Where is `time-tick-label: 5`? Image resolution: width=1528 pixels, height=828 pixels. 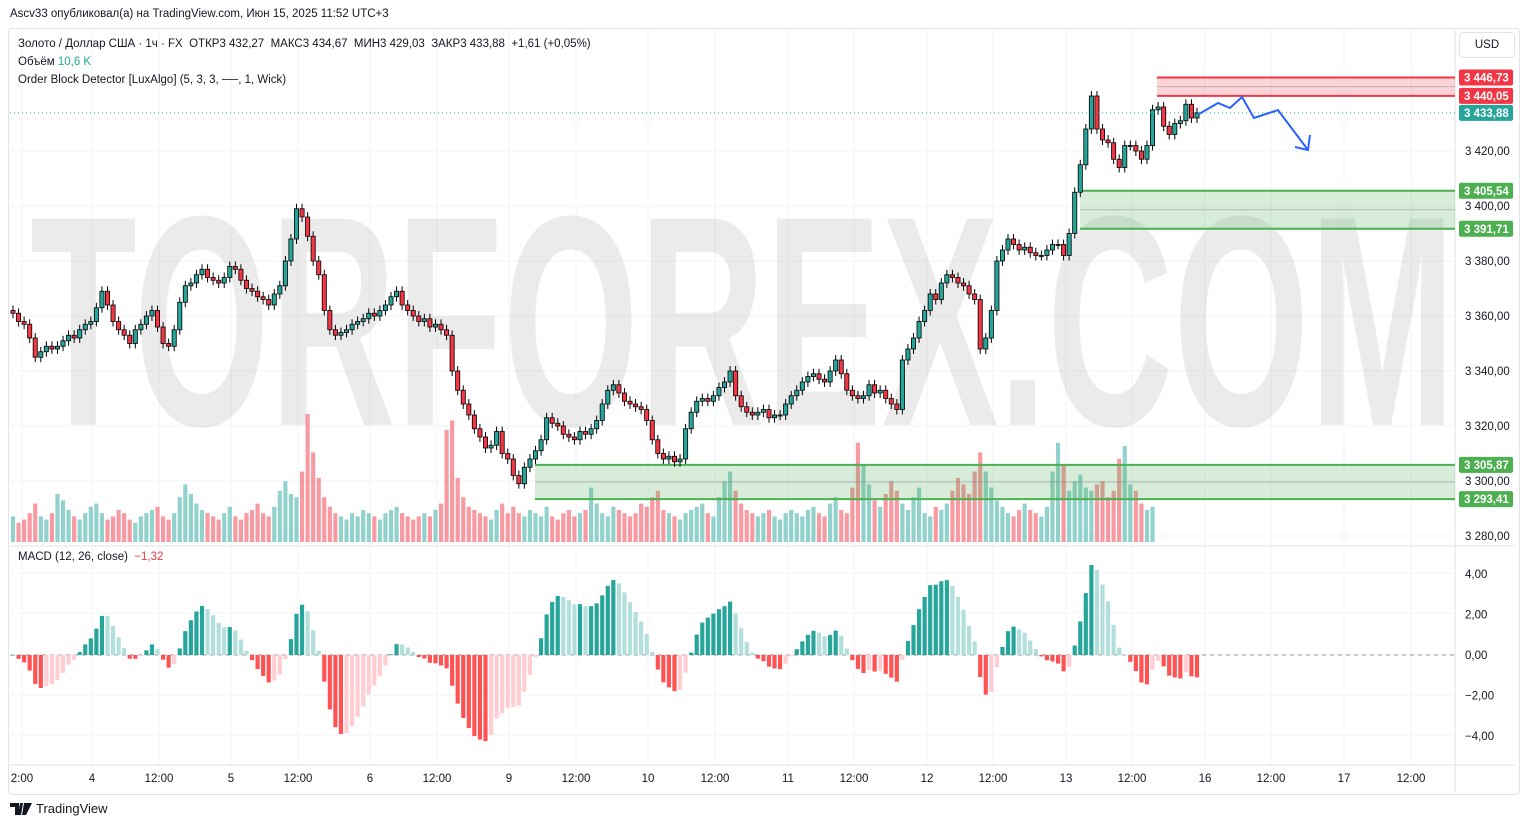
time-tick-label: 5 is located at coordinates (231, 779).